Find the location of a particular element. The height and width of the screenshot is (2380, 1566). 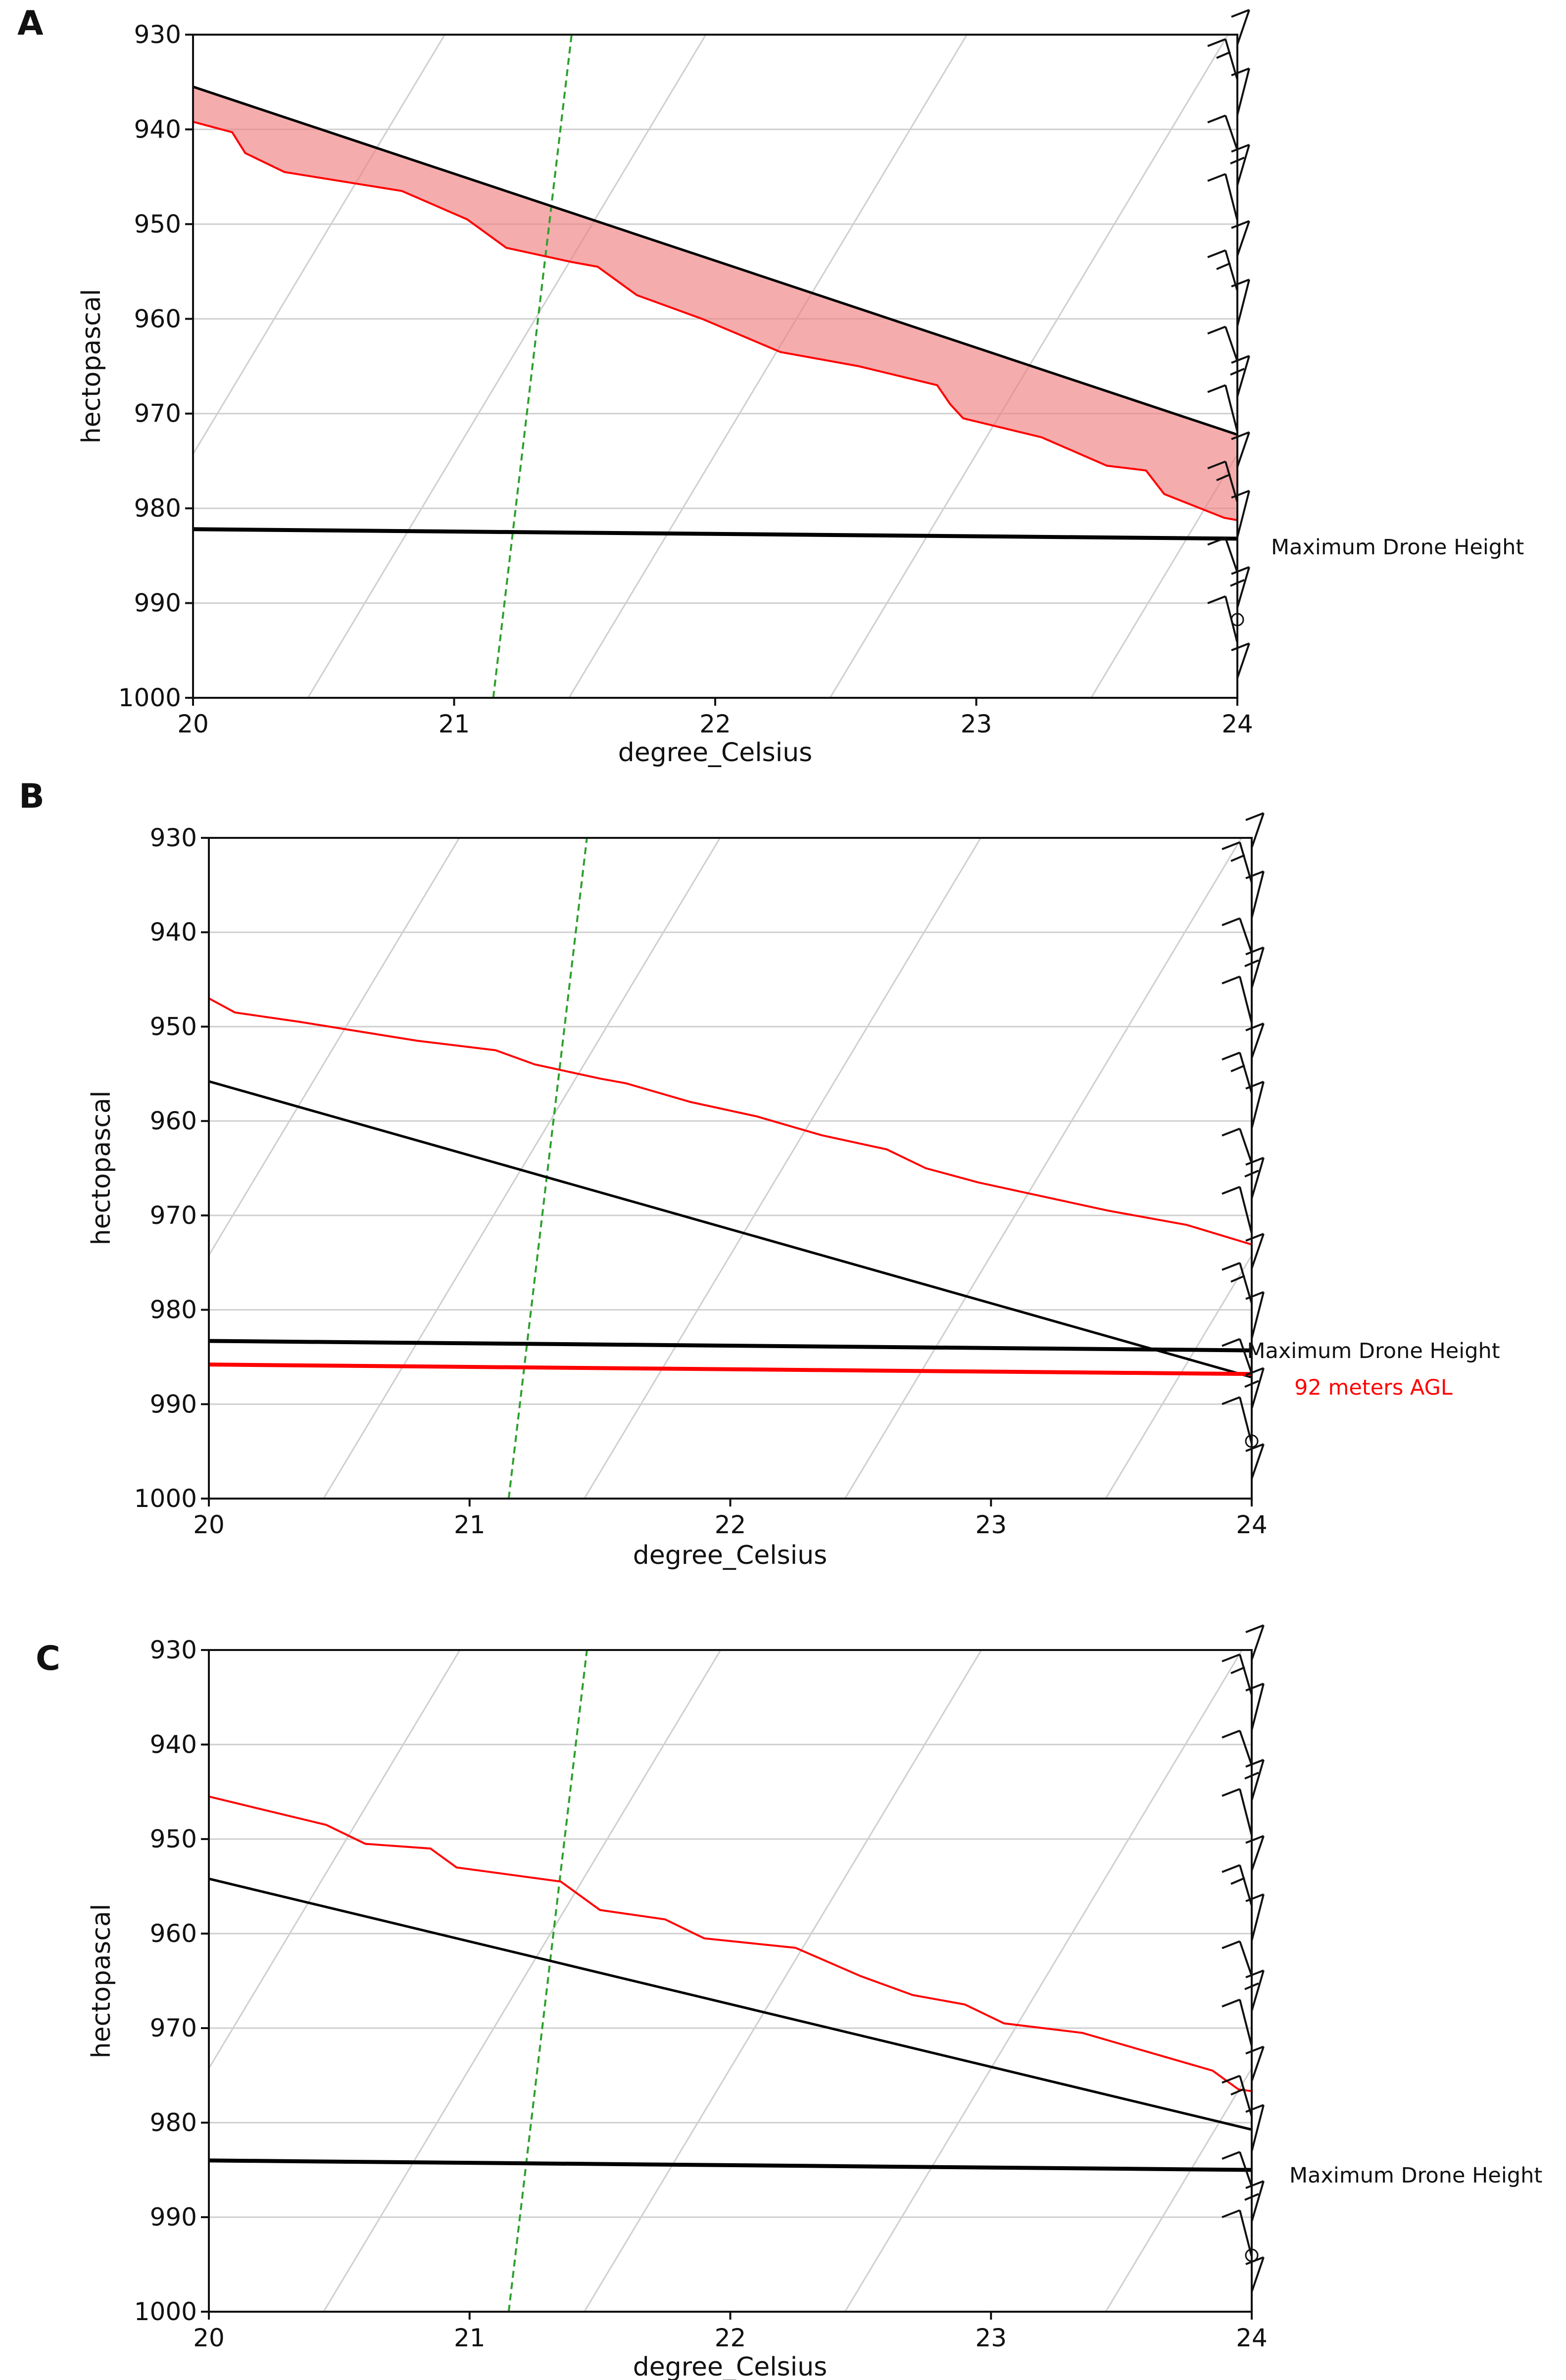

y-axis-ticks: 930 940 950 960 970 980 990 1000 is located at coordinates (171, 1981).